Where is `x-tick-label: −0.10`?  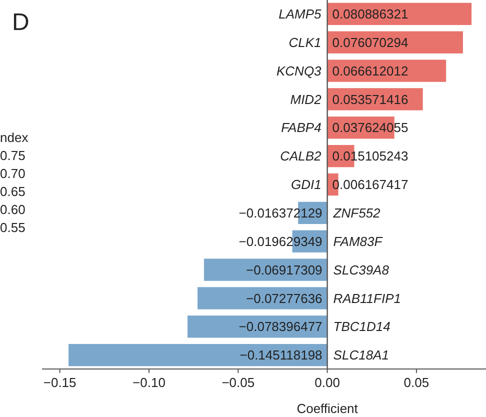 x-tick-label: −0.10 is located at coordinates (149, 382).